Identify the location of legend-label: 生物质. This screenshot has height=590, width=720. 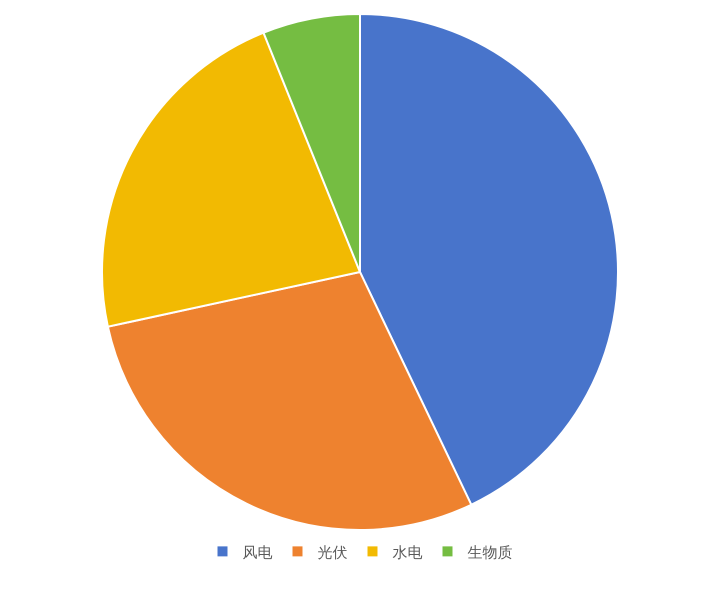
(490, 552).